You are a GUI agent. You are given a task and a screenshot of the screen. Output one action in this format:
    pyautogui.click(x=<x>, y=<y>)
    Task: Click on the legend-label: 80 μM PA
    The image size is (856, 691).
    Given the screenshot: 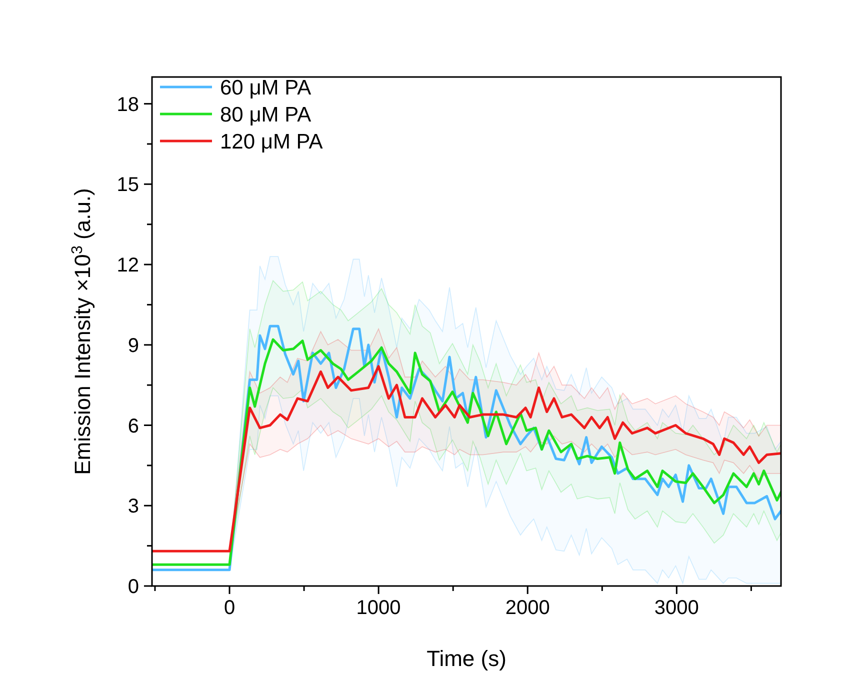 What is the action you would take?
    pyautogui.click(x=266, y=114)
    